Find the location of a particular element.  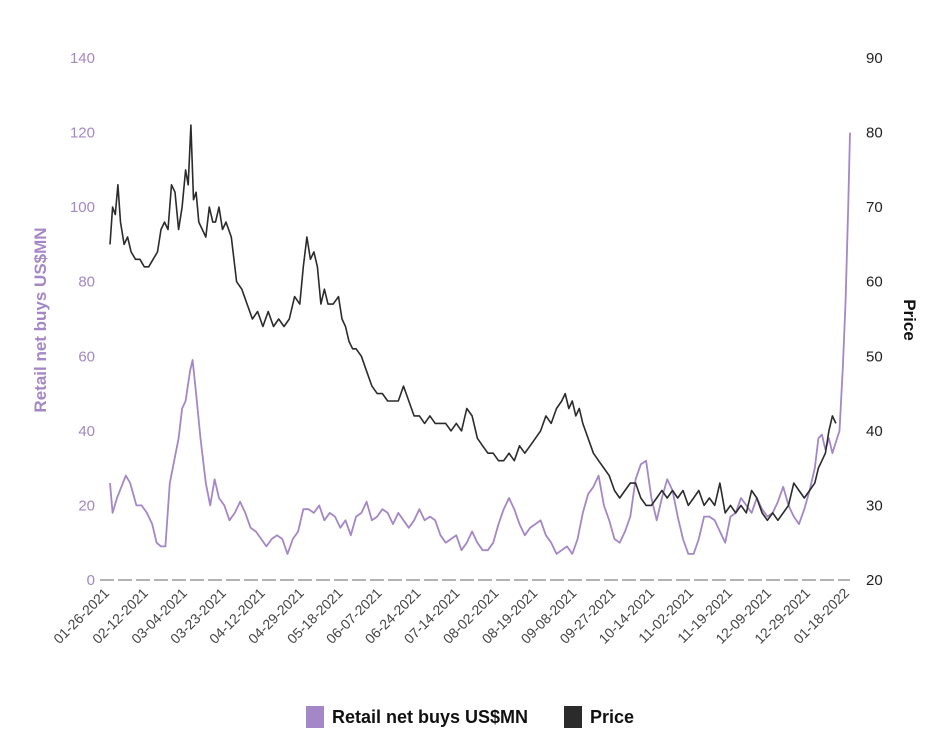

right-tick-label: 80 is located at coordinates (874, 133).